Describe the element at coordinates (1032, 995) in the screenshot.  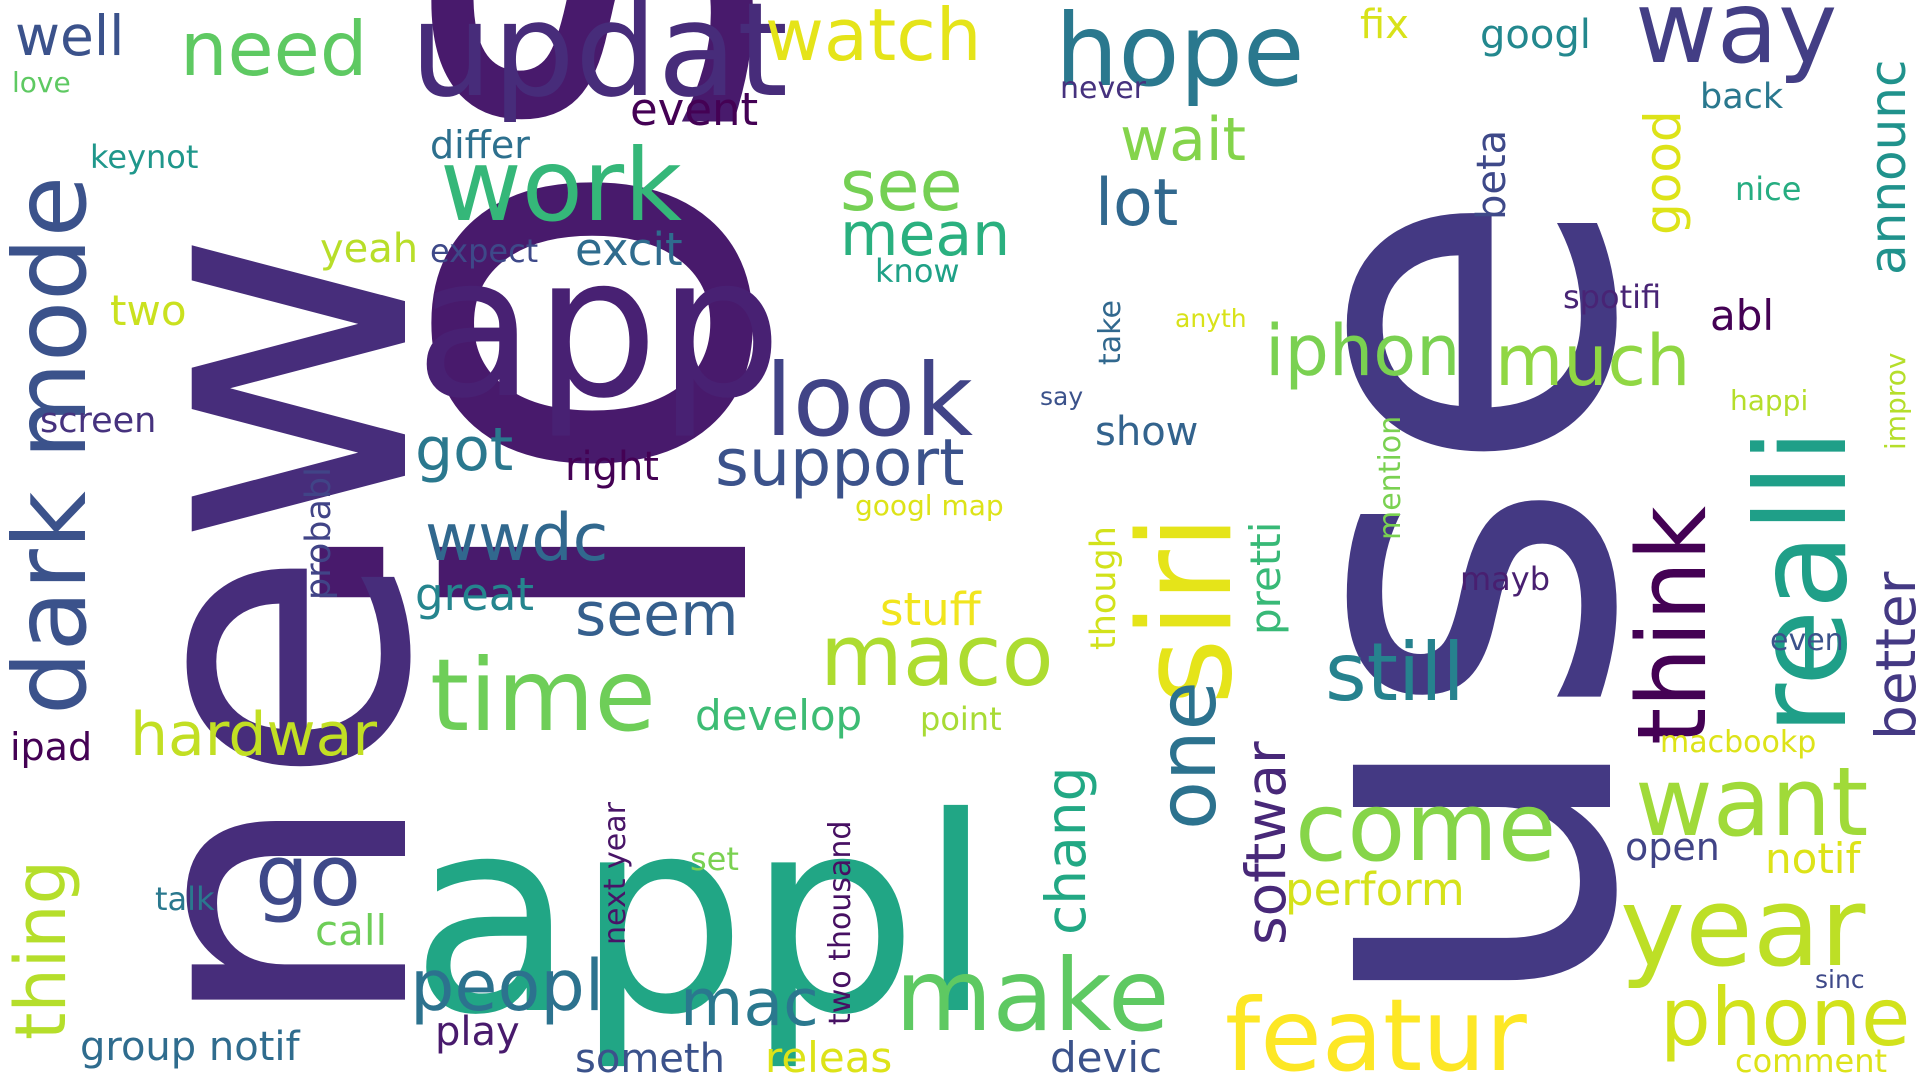
I see `word-make: make` at that location.